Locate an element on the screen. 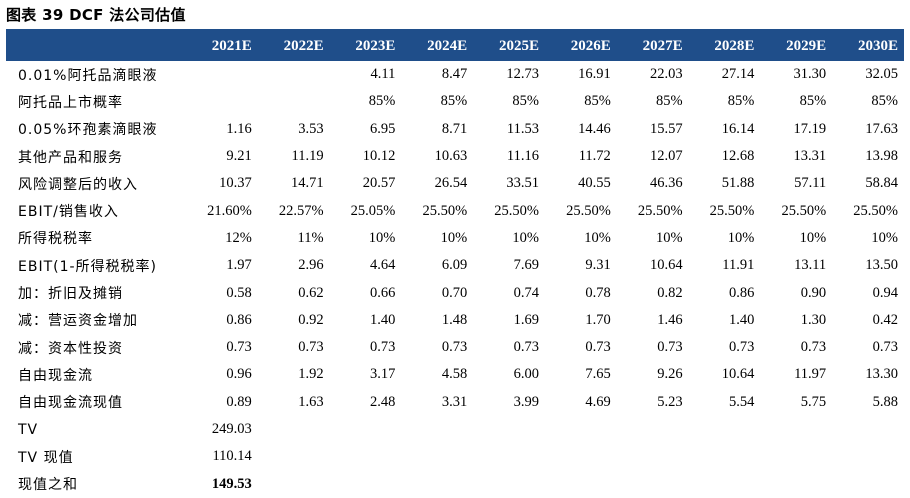 This screenshot has width=910, height=498. value-cell: 11.97 is located at coordinates (810, 374).